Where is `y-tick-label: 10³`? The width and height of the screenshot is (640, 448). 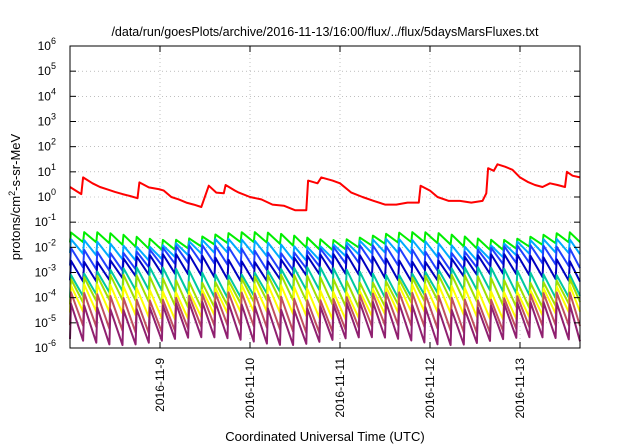 y-tick-label: 10³ is located at coordinates (47, 120).